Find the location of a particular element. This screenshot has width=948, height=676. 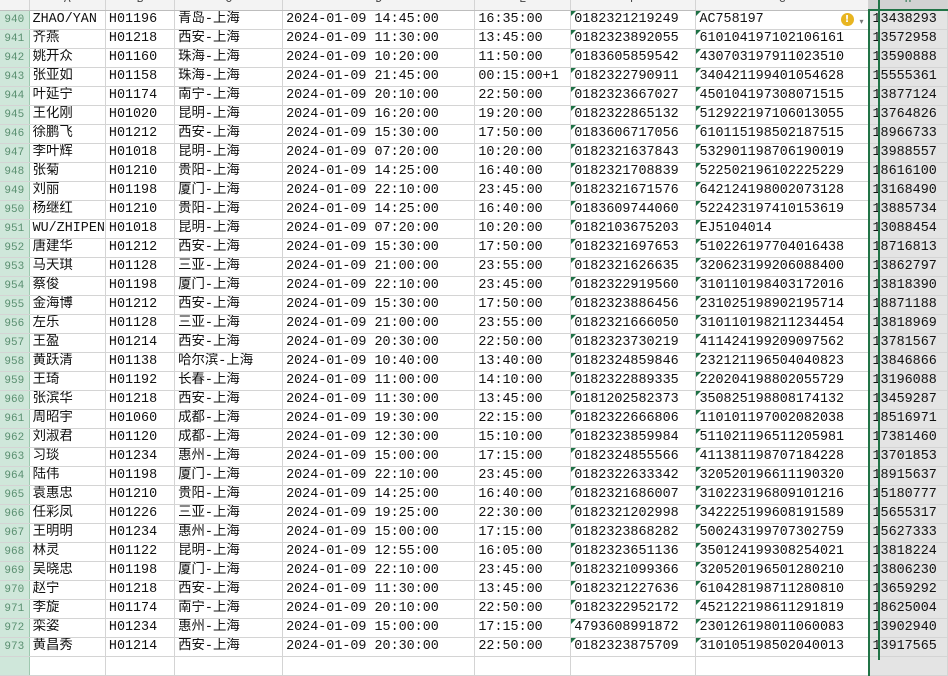

cell-g: 320520196501280210 is located at coordinates (782, 571).